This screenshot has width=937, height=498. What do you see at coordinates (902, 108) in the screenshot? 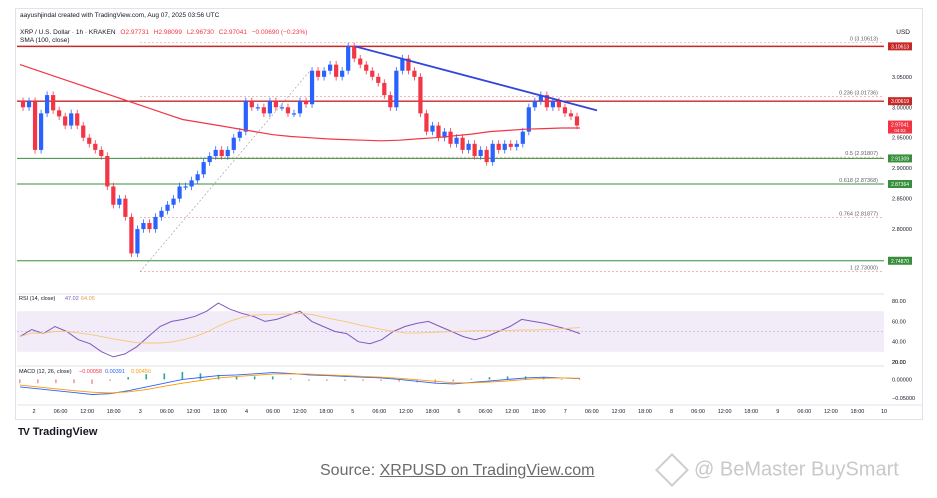
I see `price-tick-label: 3.00000` at bounding box center [902, 108].